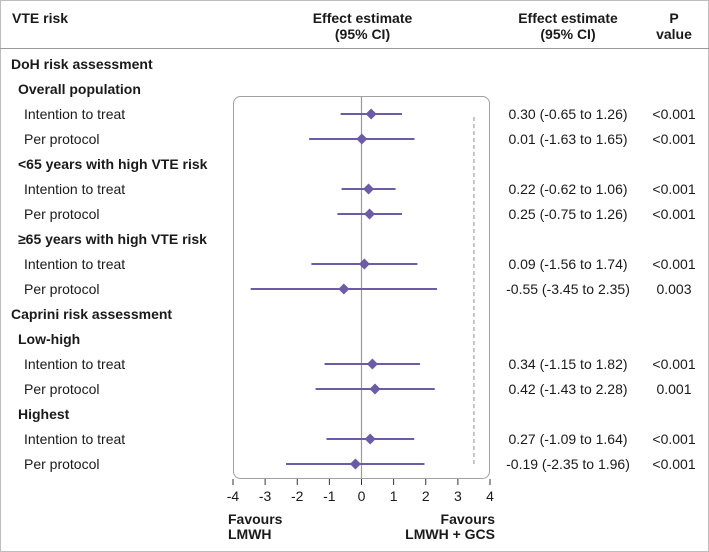 The image size is (709, 552). I want to click on subgroup-heading: Low-high, so click(49, 339).